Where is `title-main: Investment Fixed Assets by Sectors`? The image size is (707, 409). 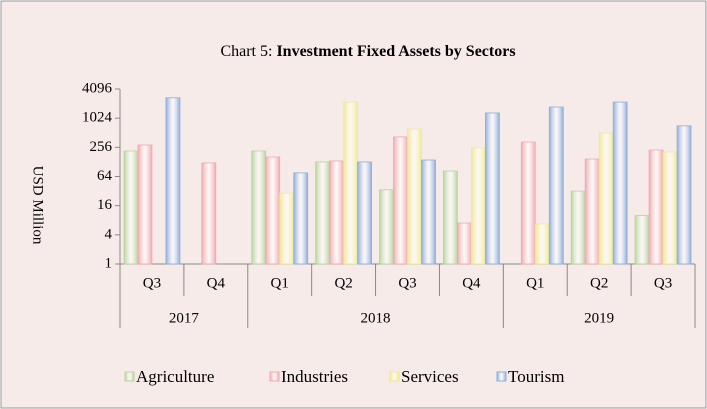
title-main: Investment Fixed Assets by Sectors is located at coordinates (395, 51).